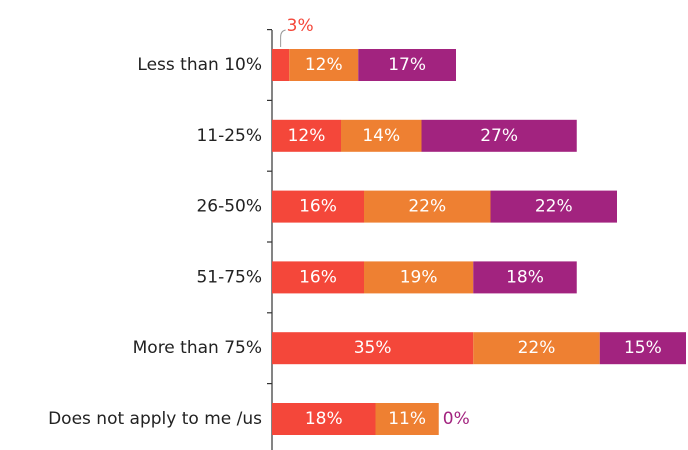 The image size is (688, 450). I want to click on value-label: 0%, so click(456, 419).